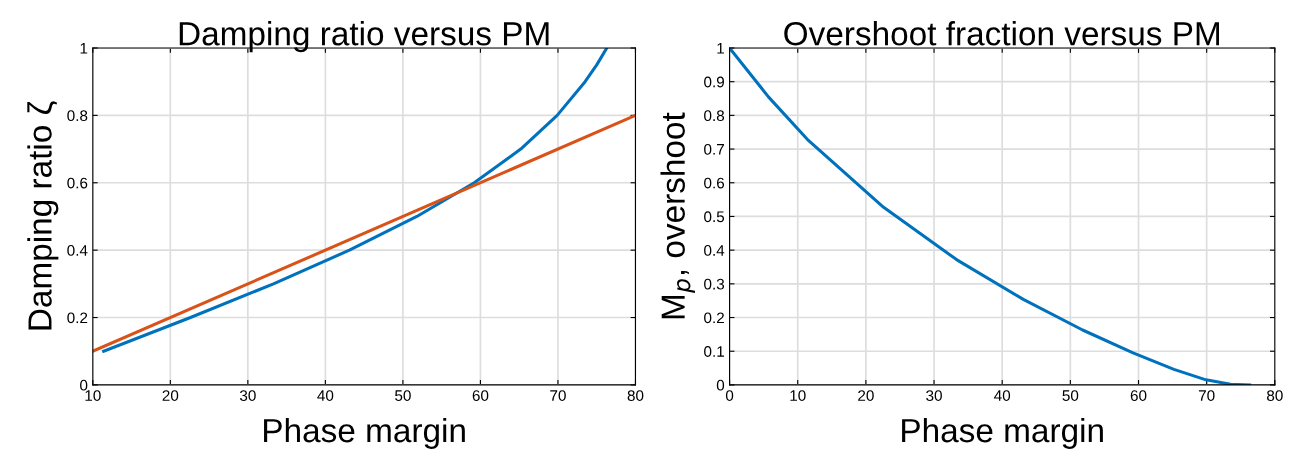  What do you see at coordinates (43, 215) in the screenshot?
I see `y-axis-title: Damping ratio ζ` at bounding box center [43, 215].